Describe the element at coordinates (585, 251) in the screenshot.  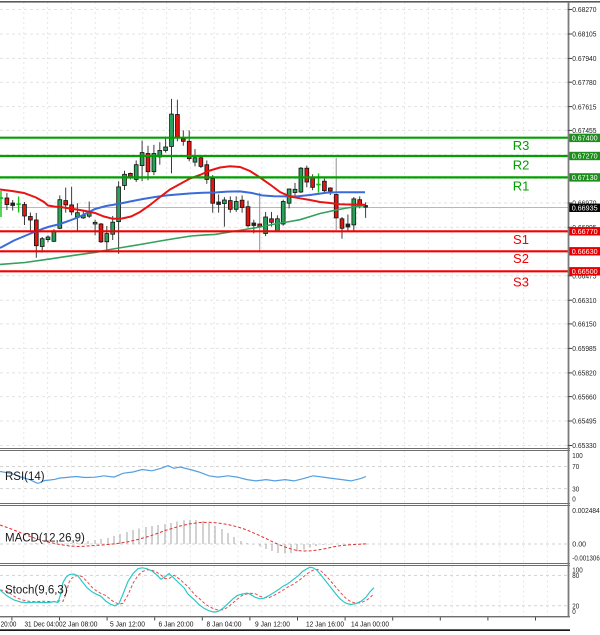
I see `svg-text: 0.66630` at that location.